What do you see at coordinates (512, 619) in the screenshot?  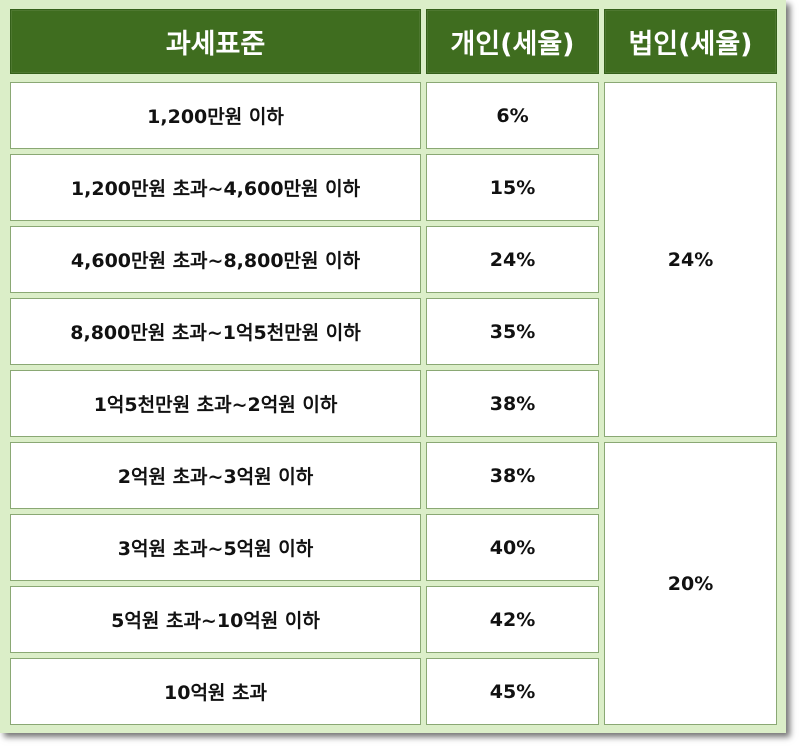 I see `individual-rate-cell: 42%` at bounding box center [512, 619].